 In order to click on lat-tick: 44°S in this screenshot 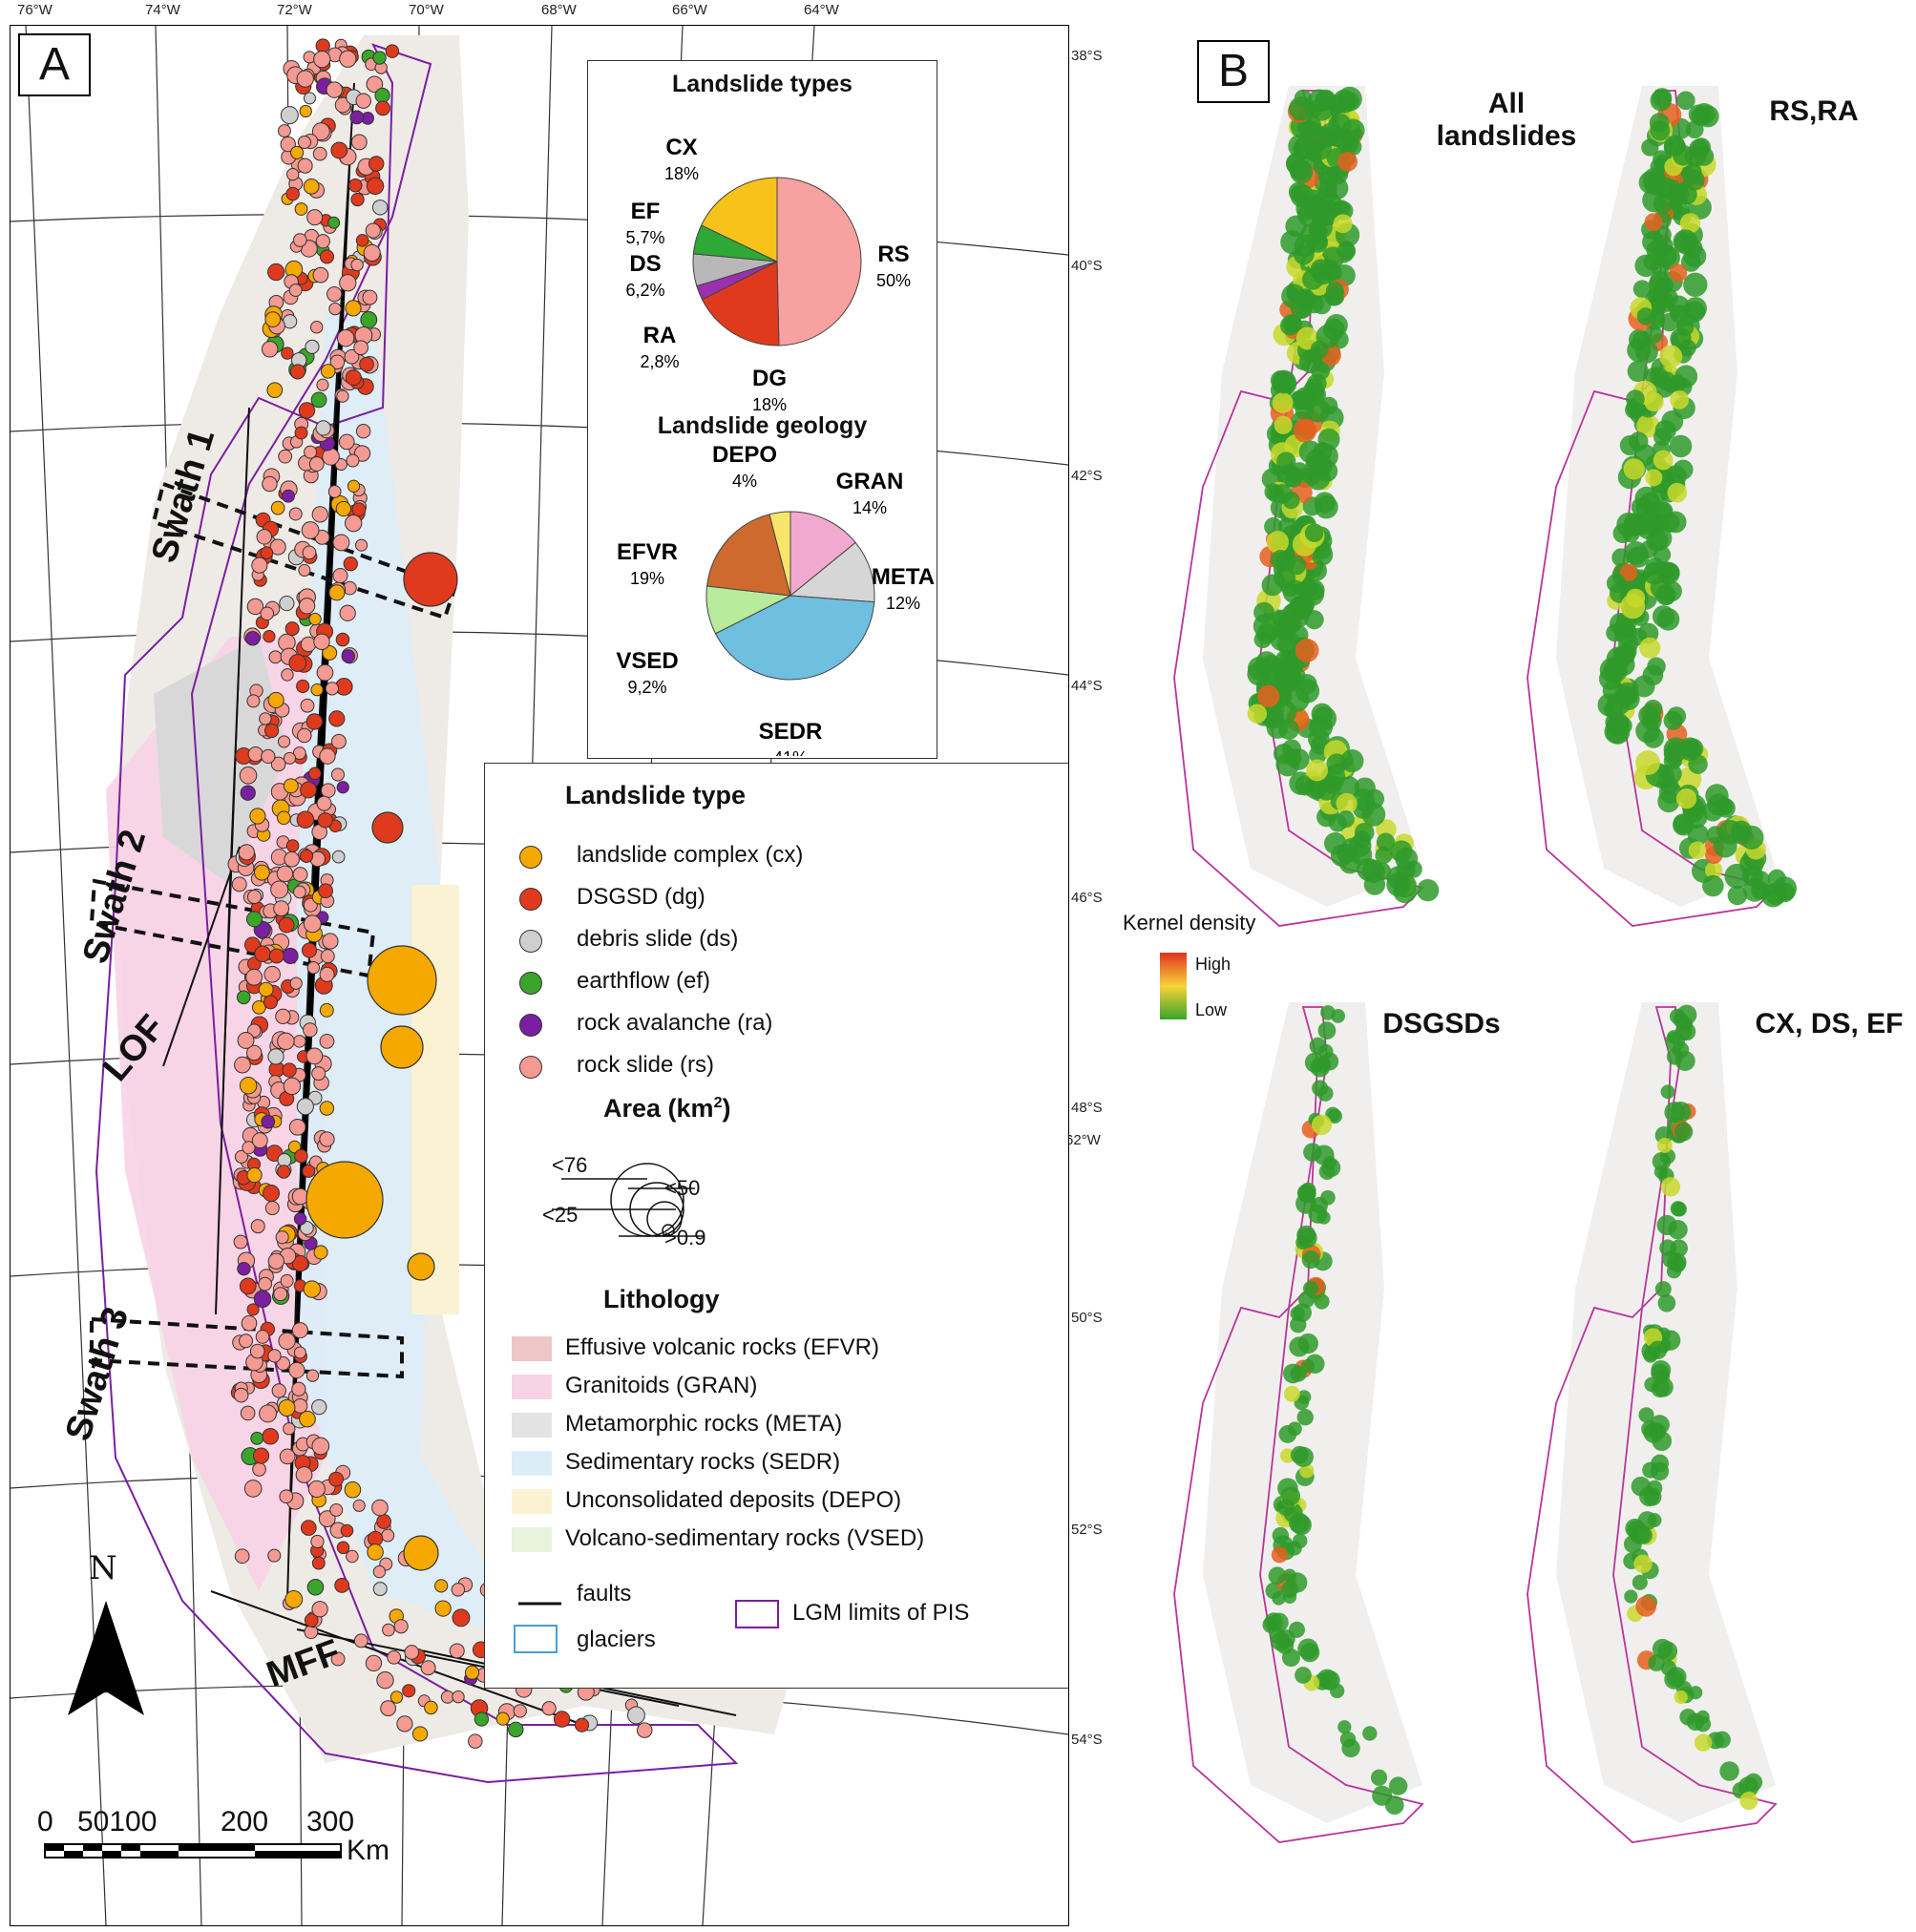, I will do `click(1087, 686)`.